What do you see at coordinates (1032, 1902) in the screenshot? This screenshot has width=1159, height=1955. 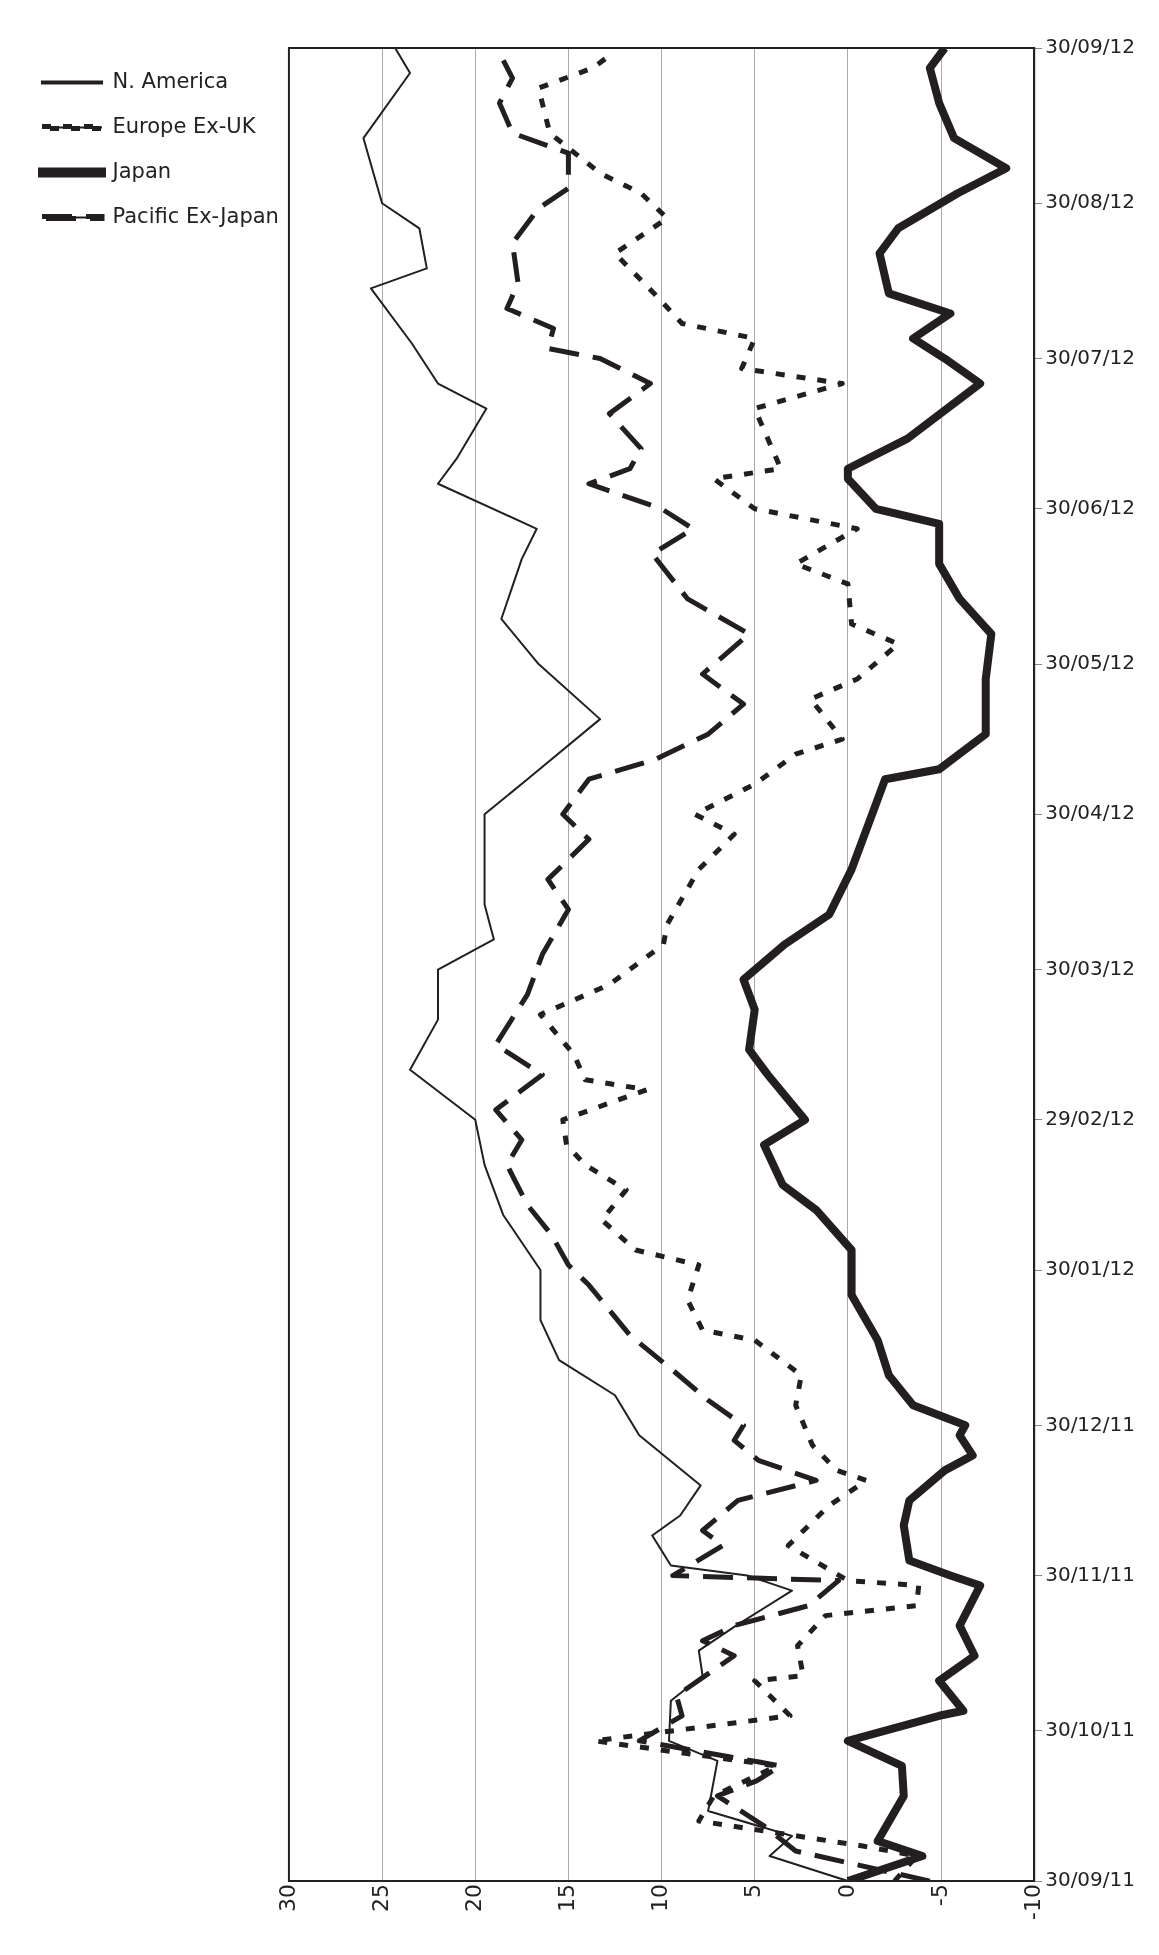 I see `x-tick-label: -10` at bounding box center [1032, 1902].